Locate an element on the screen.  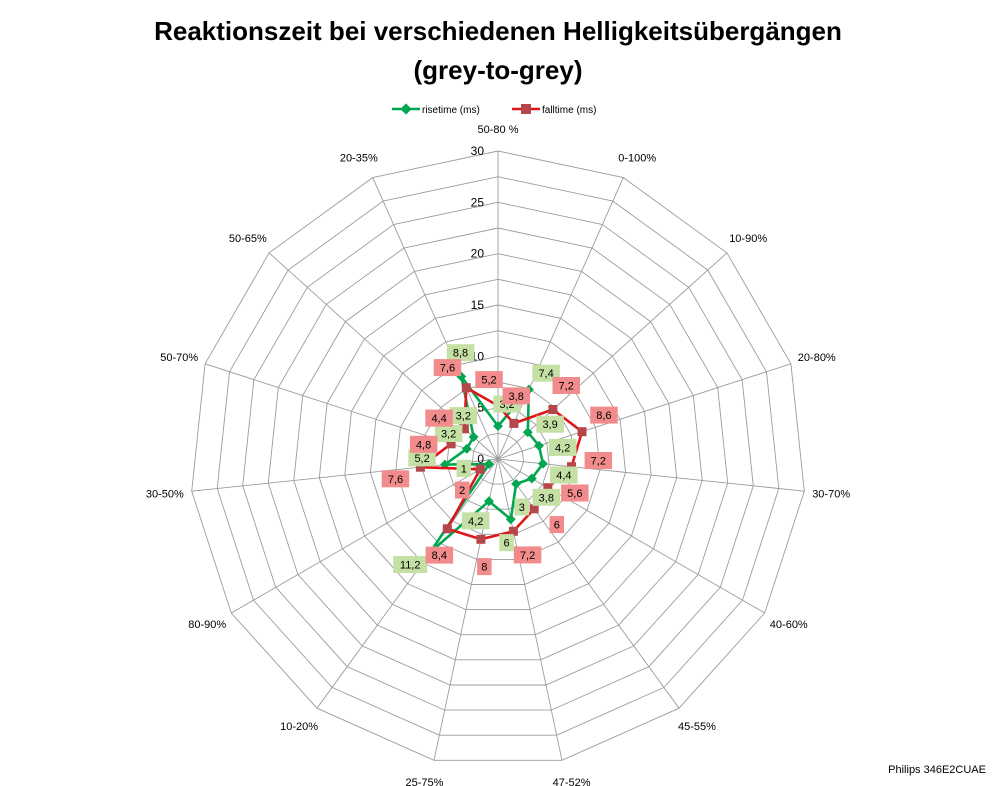
category-label: 0-100% is located at coordinates (637, 159).